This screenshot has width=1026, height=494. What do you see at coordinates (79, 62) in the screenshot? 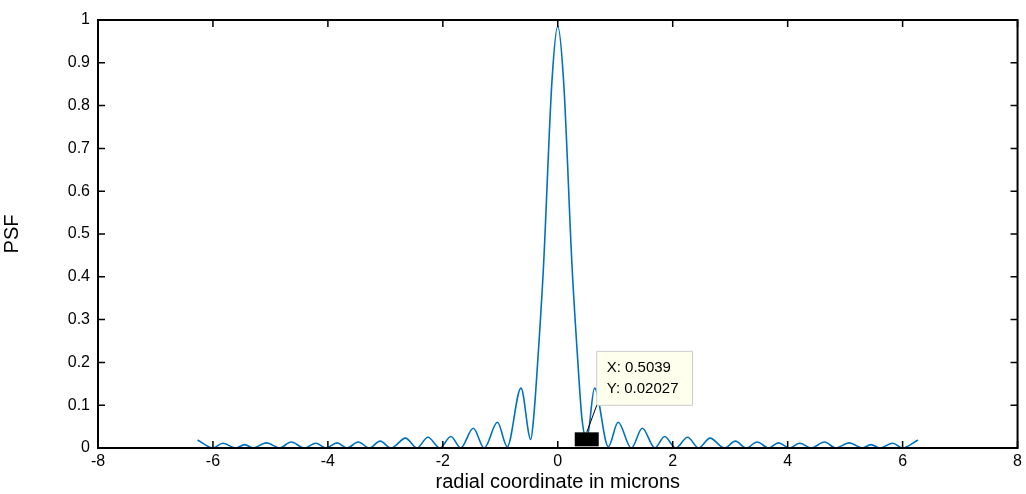
I see `y-tick-label: 0.9` at bounding box center [79, 62].